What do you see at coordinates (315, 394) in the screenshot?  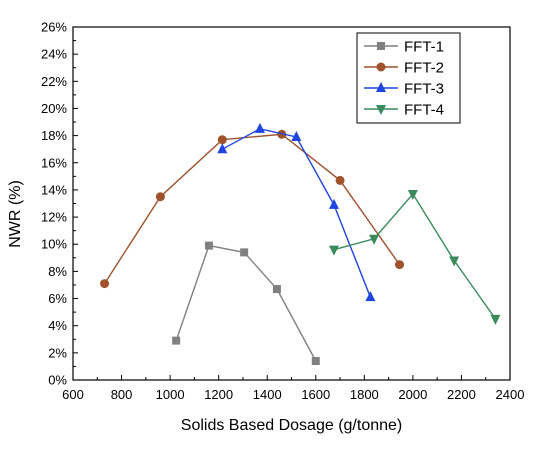 I see `x-tick-label: 1600` at bounding box center [315, 394].